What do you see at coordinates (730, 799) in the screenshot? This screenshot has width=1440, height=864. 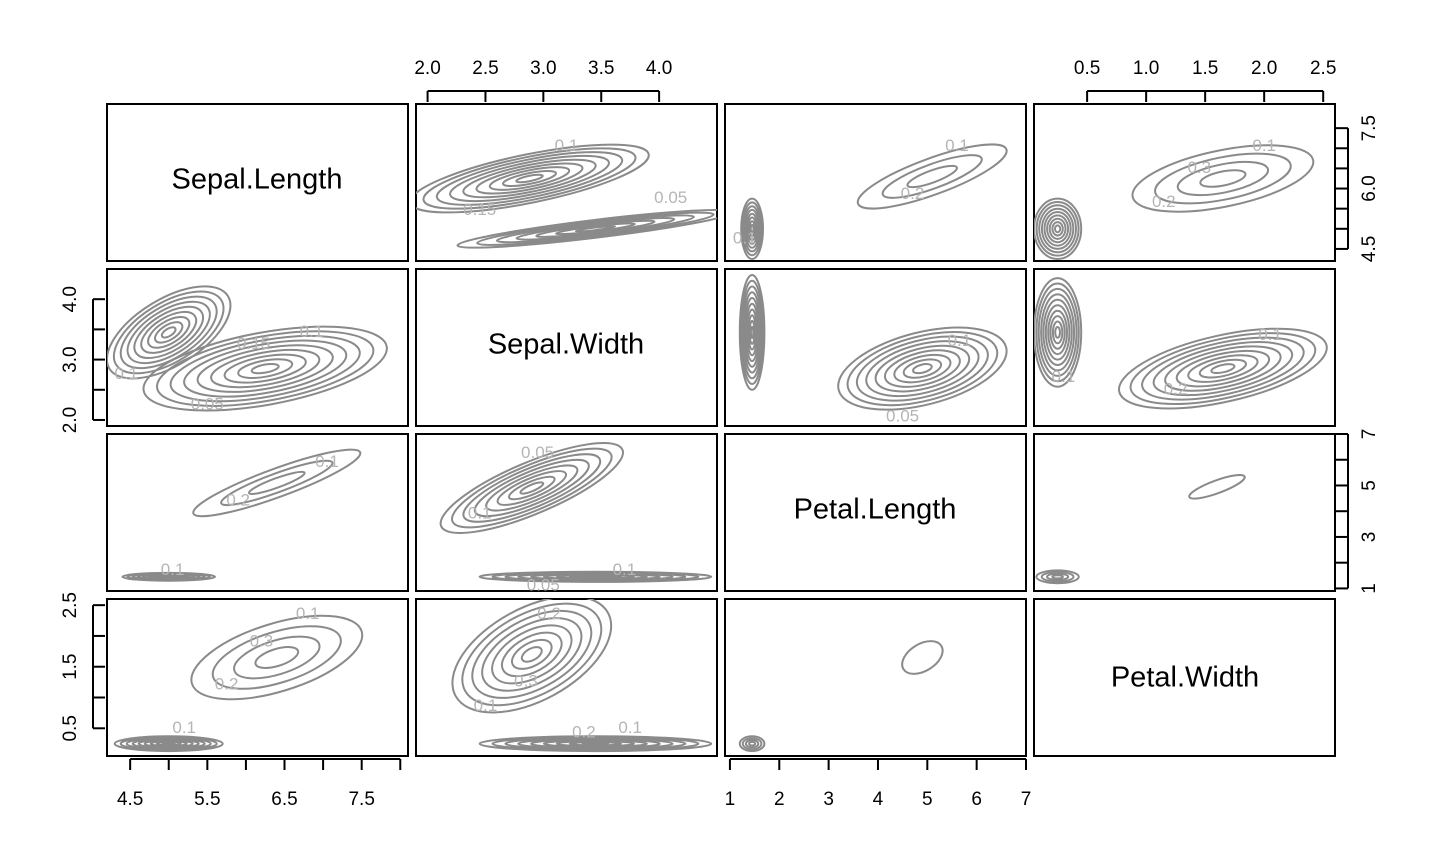 I see `tick-label: 1` at bounding box center [730, 799].